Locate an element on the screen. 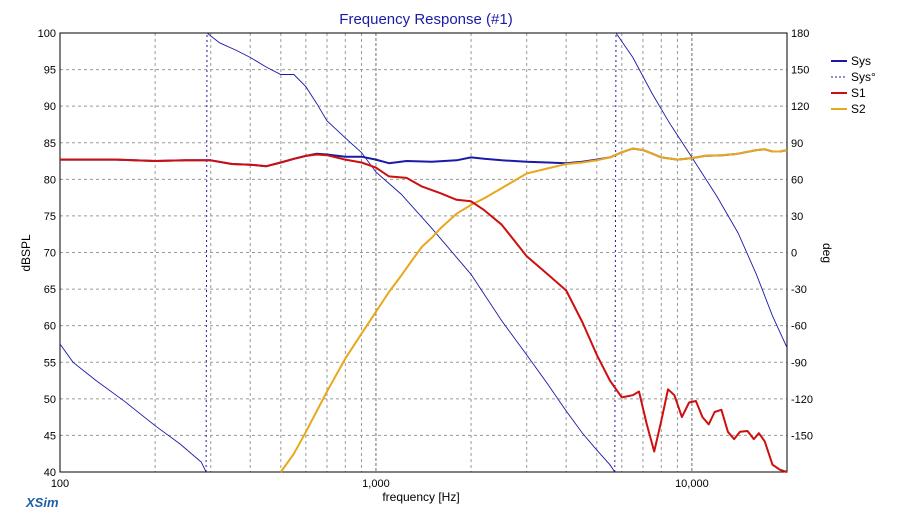 The height and width of the screenshot is (521, 898). y2-tick-label: -120 is located at coordinates (802, 400).